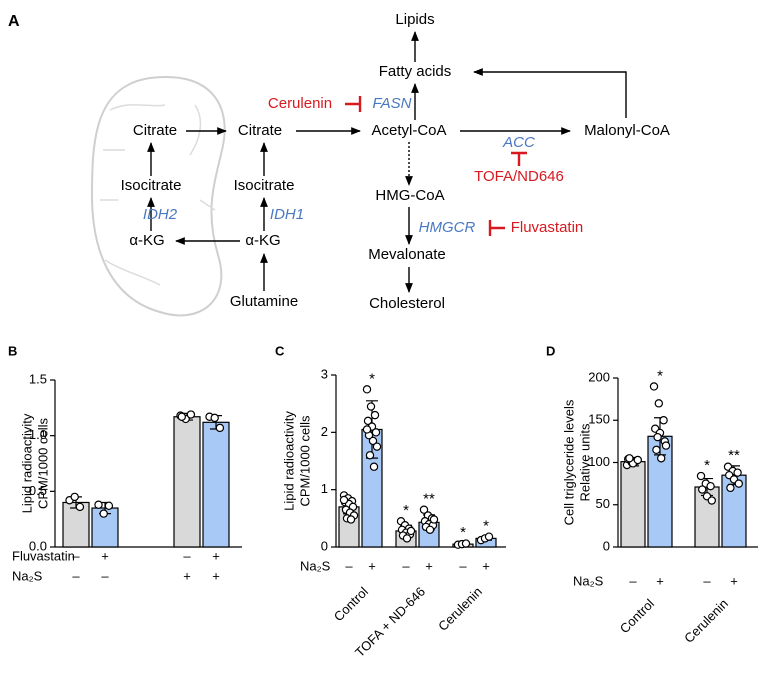 The width and height of the screenshot is (768, 686). What do you see at coordinates (38, 378) in the screenshot?
I see `y-tick-label: 1.5` at bounding box center [38, 378].